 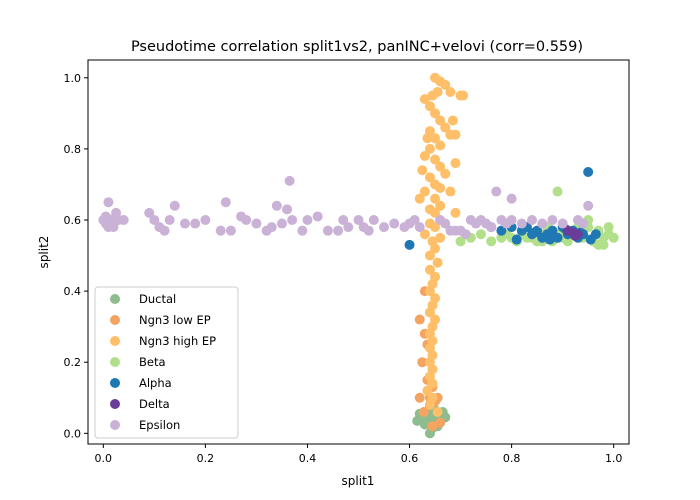 What do you see at coordinates (308, 458) in the screenshot?
I see `x-tick-label: 0.4` at bounding box center [308, 458].